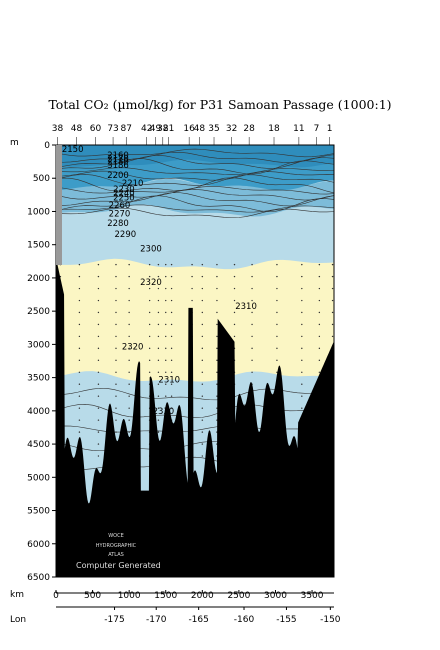 The image size is (440, 650). I want to click on station-label: 60, so click(96, 129).